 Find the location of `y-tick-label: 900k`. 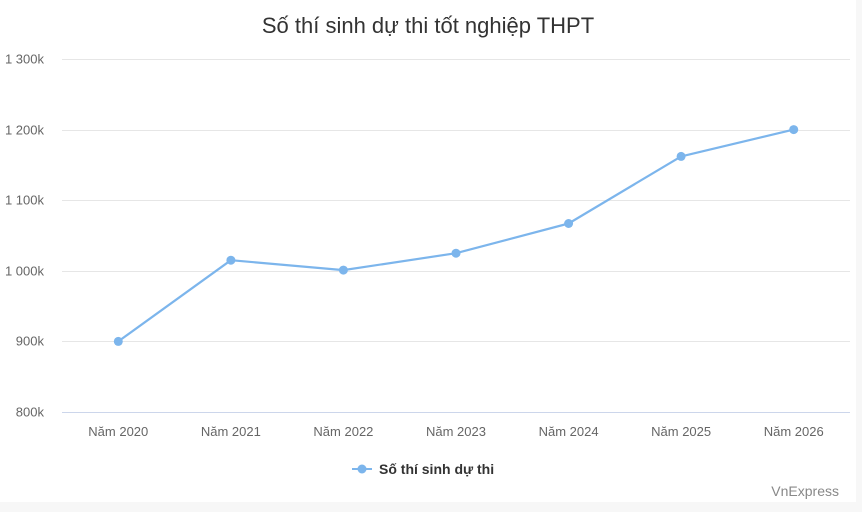

y-tick-label: 900k is located at coordinates (30, 341).